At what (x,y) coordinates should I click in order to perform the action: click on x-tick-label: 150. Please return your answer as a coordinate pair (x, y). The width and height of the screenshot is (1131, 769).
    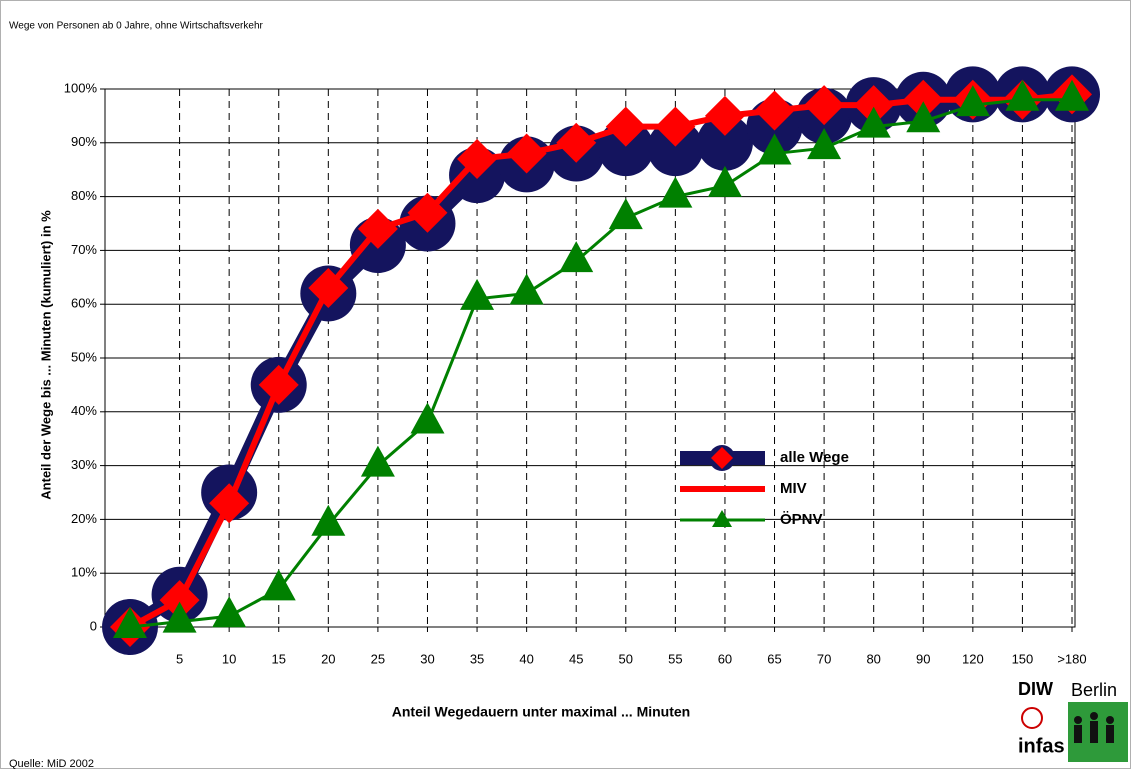
    Looking at the image, I should click on (1023, 658).